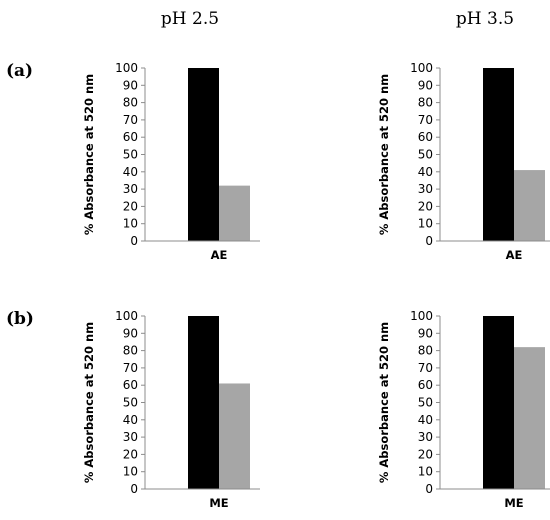 The image size is (550, 520). What do you see at coordinates (19, 71) in the screenshot?
I see `row-label-a: (a)` at bounding box center [19, 71].